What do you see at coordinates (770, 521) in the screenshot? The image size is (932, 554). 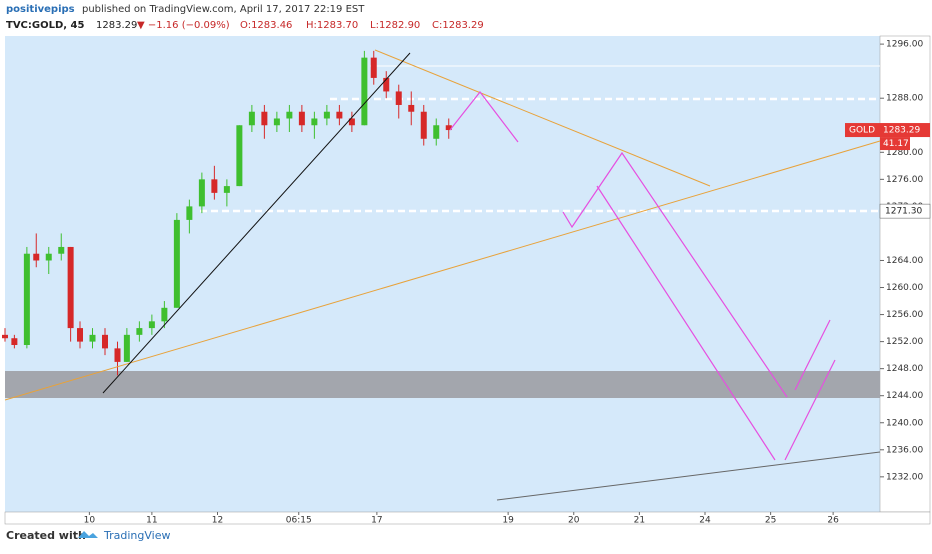 I see `x-tick-label: 25` at bounding box center [770, 521].